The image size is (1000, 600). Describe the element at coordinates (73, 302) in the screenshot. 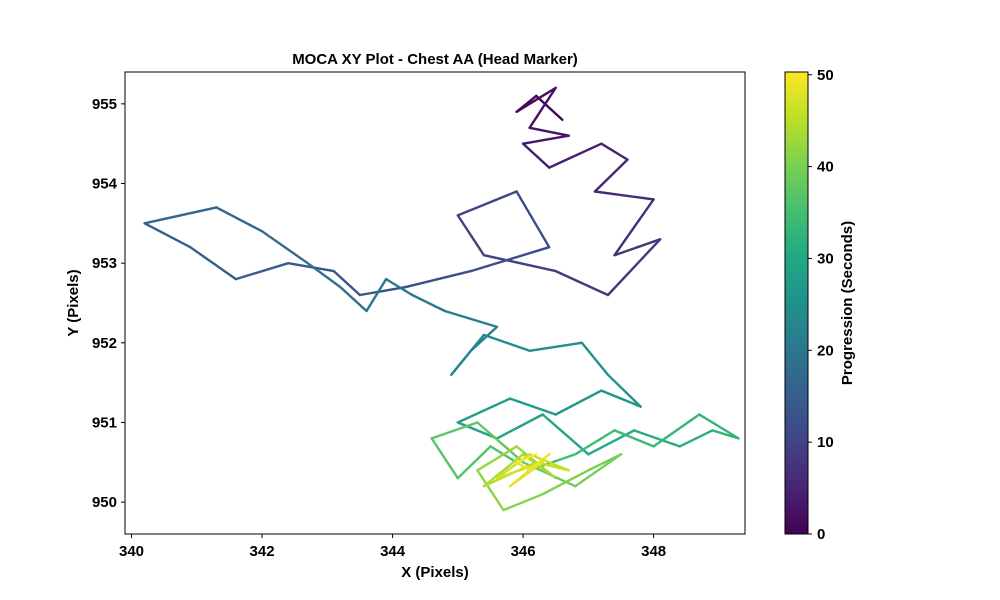

I see `y-axis-label: Y (Pixels)` at that location.